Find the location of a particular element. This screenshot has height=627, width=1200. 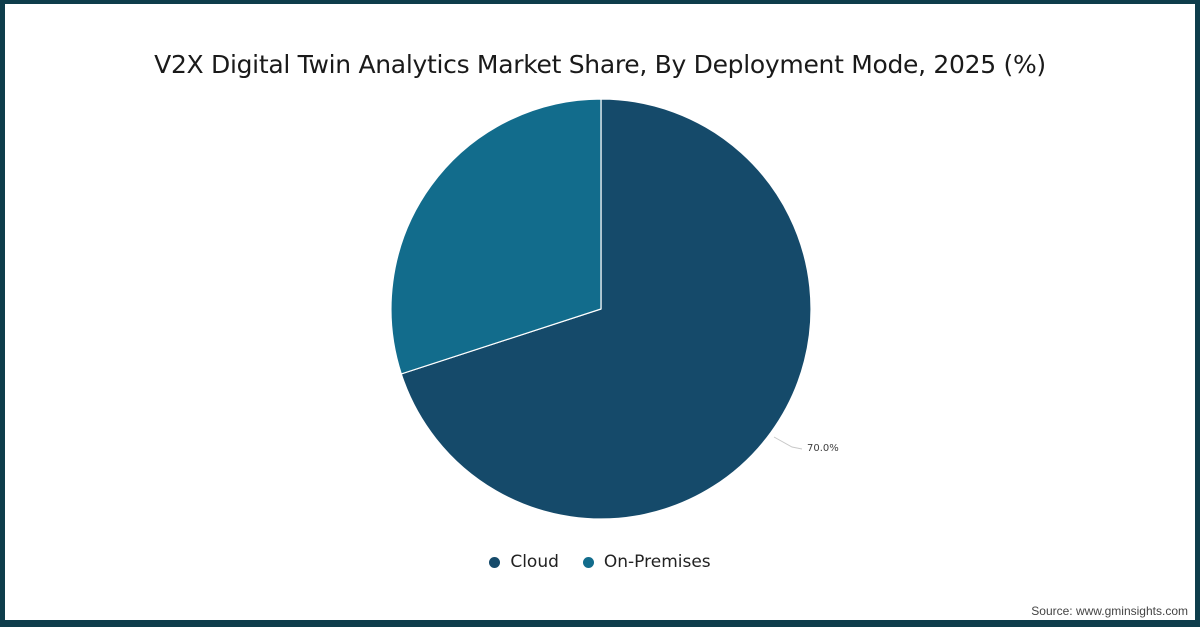

legend-item-cloud: Cloud is located at coordinates (524, 562).